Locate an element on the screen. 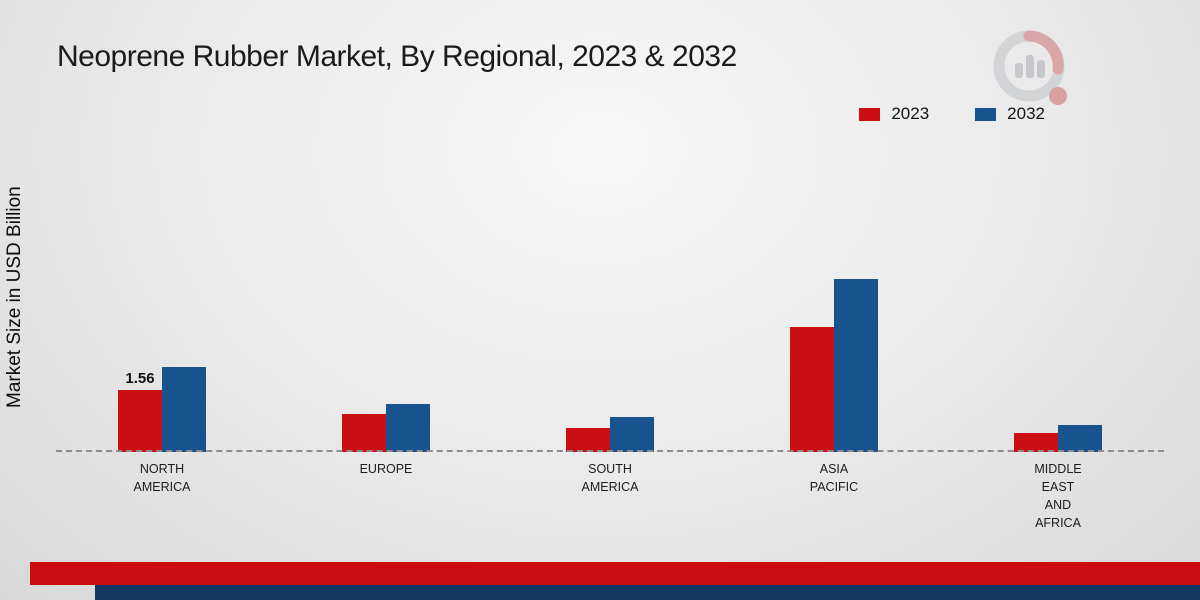 The height and width of the screenshot is (600, 1200). bar-2023-asia-pacific is located at coordinates (812, 389).